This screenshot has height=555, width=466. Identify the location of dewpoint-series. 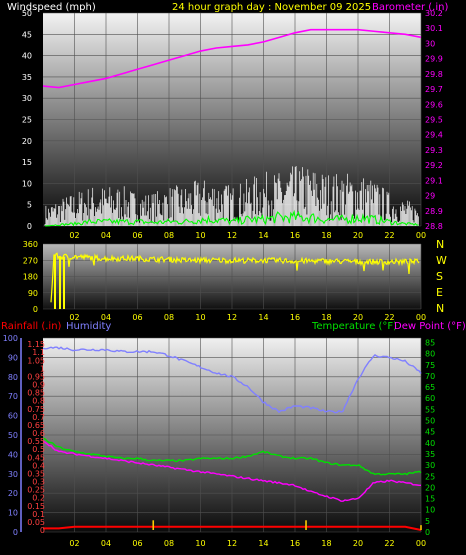
(231, 471).